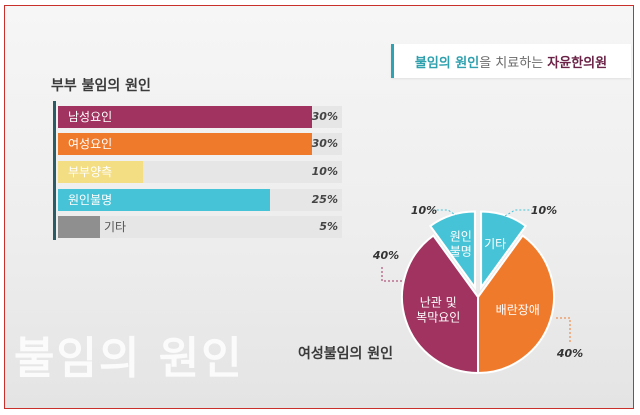  Describe the element at coordinates (101, 86) in the screenshot. I see `bar-chart-title: 부부 불임의 원인` at that location.